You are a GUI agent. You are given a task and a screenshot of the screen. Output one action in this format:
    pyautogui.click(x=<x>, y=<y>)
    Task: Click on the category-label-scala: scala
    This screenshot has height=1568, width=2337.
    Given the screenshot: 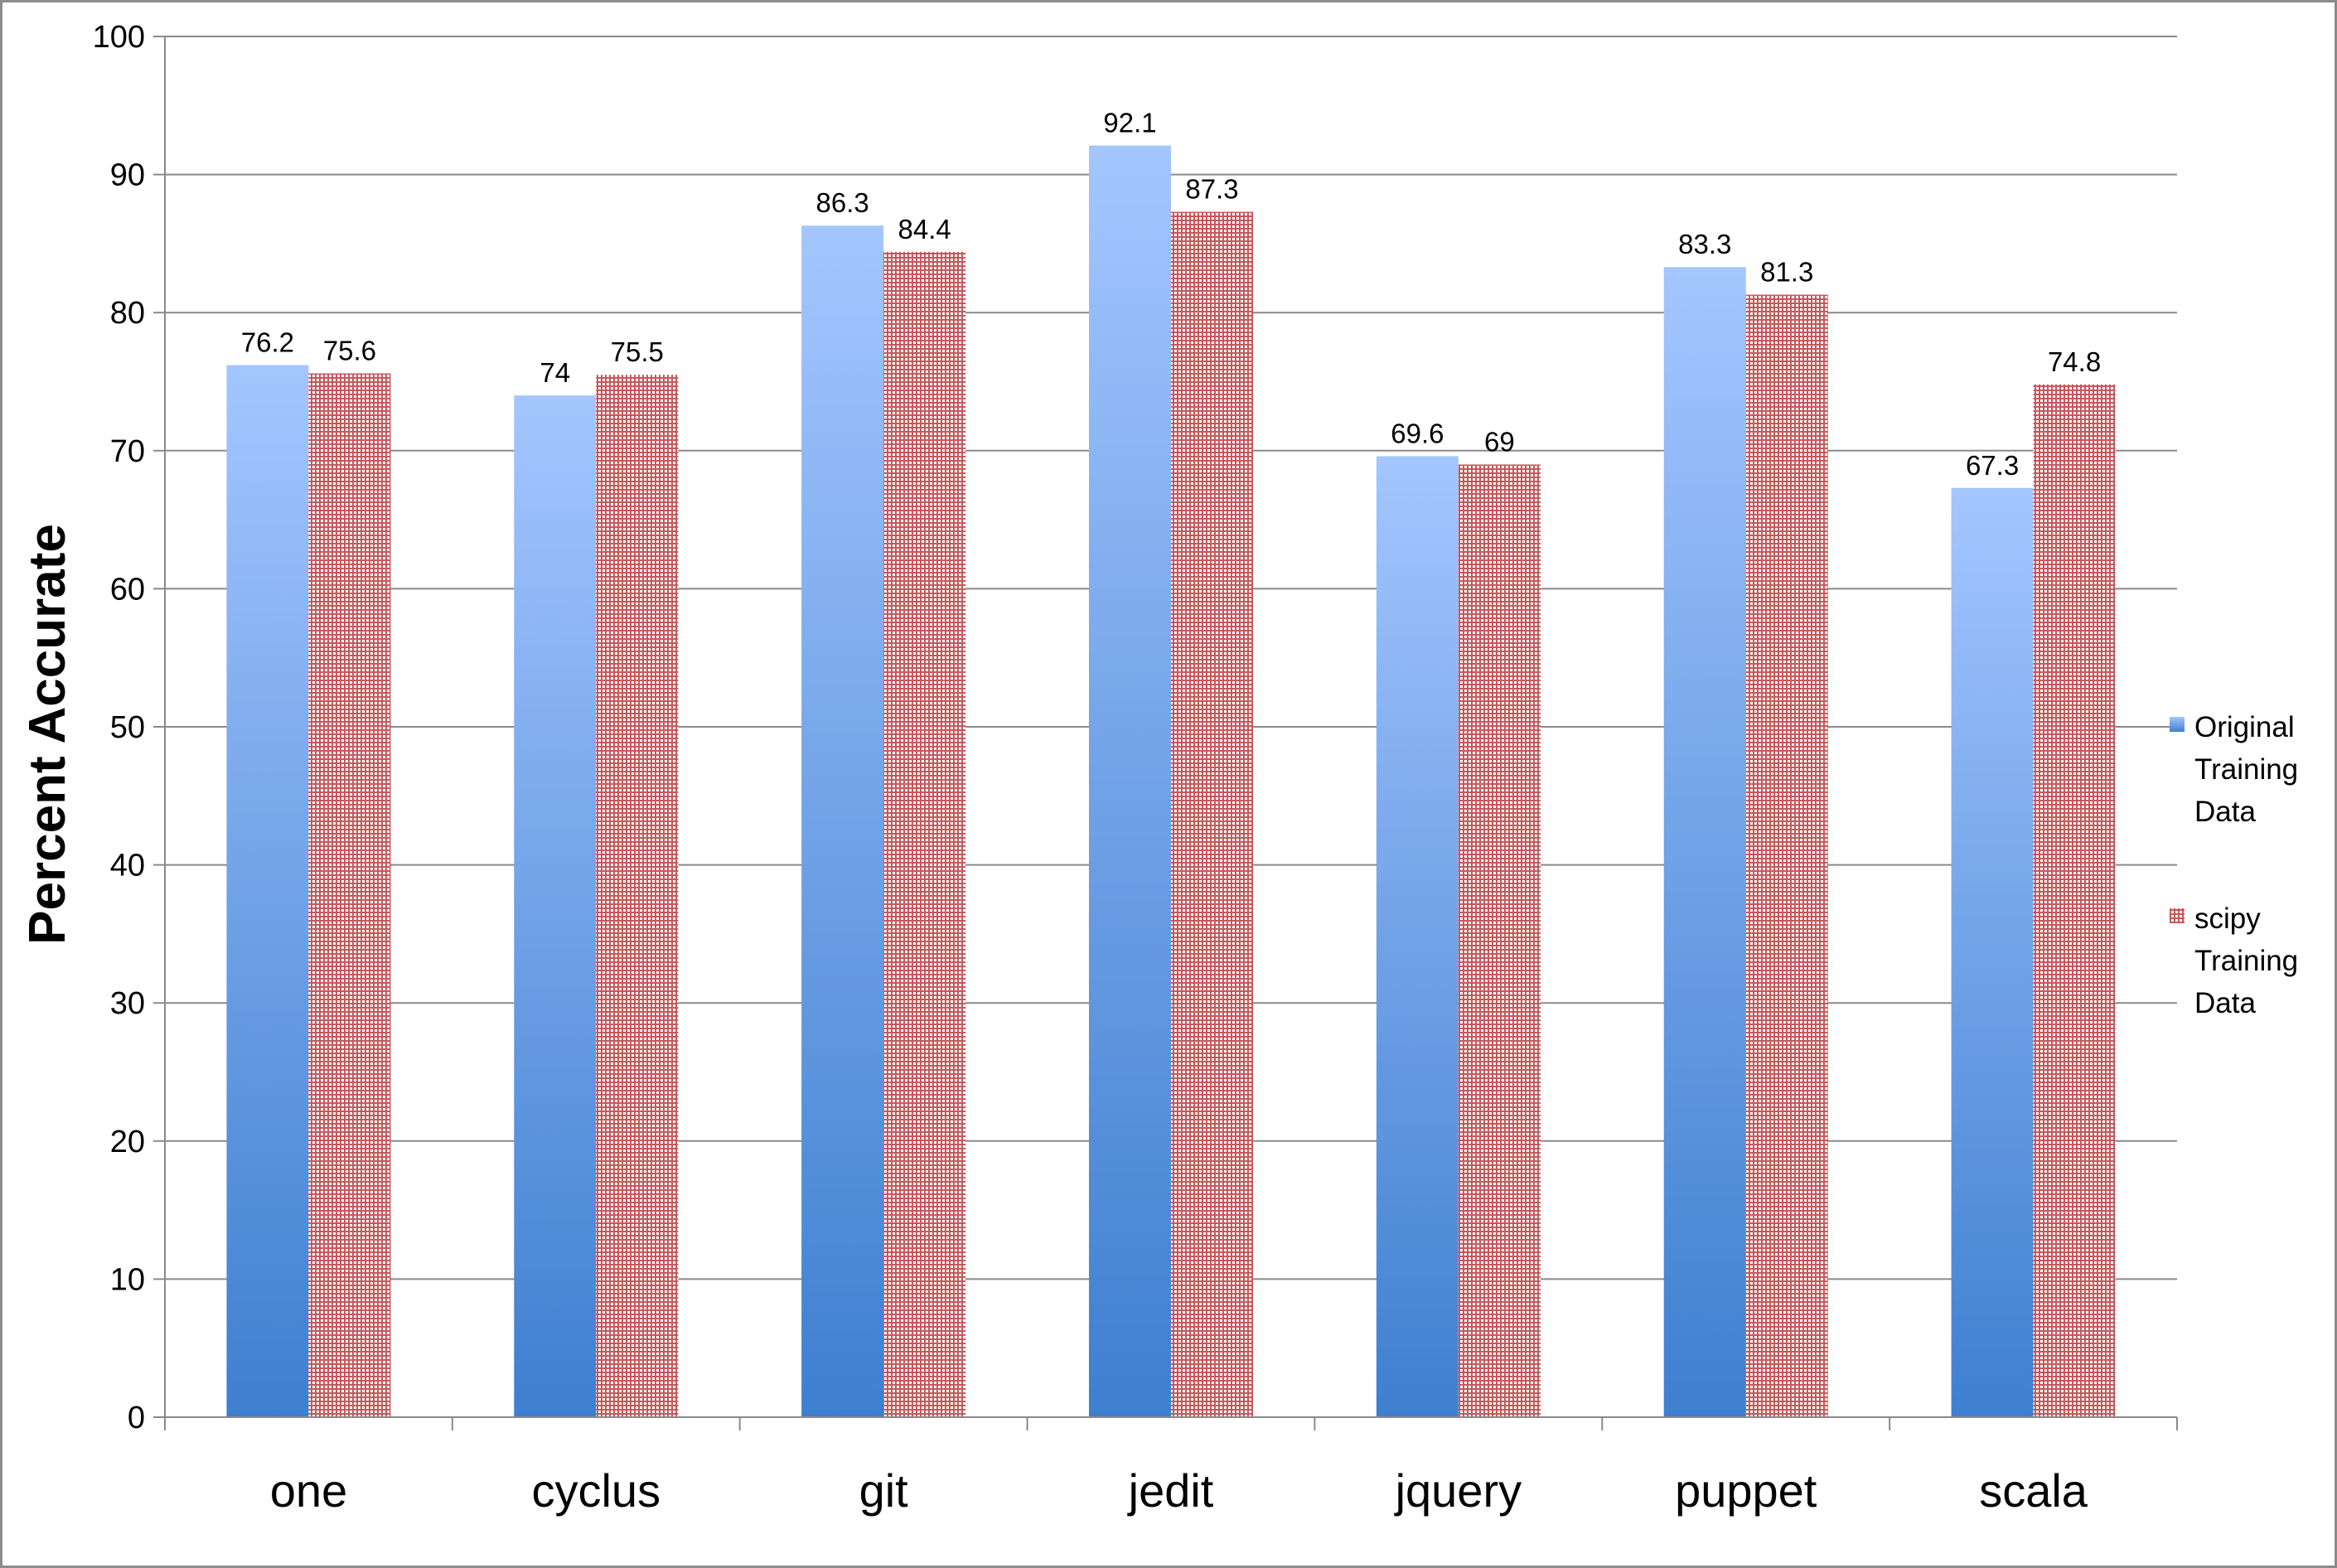 What is the action you would take?
    pyautogui.click(x=2033, y=1490)
    